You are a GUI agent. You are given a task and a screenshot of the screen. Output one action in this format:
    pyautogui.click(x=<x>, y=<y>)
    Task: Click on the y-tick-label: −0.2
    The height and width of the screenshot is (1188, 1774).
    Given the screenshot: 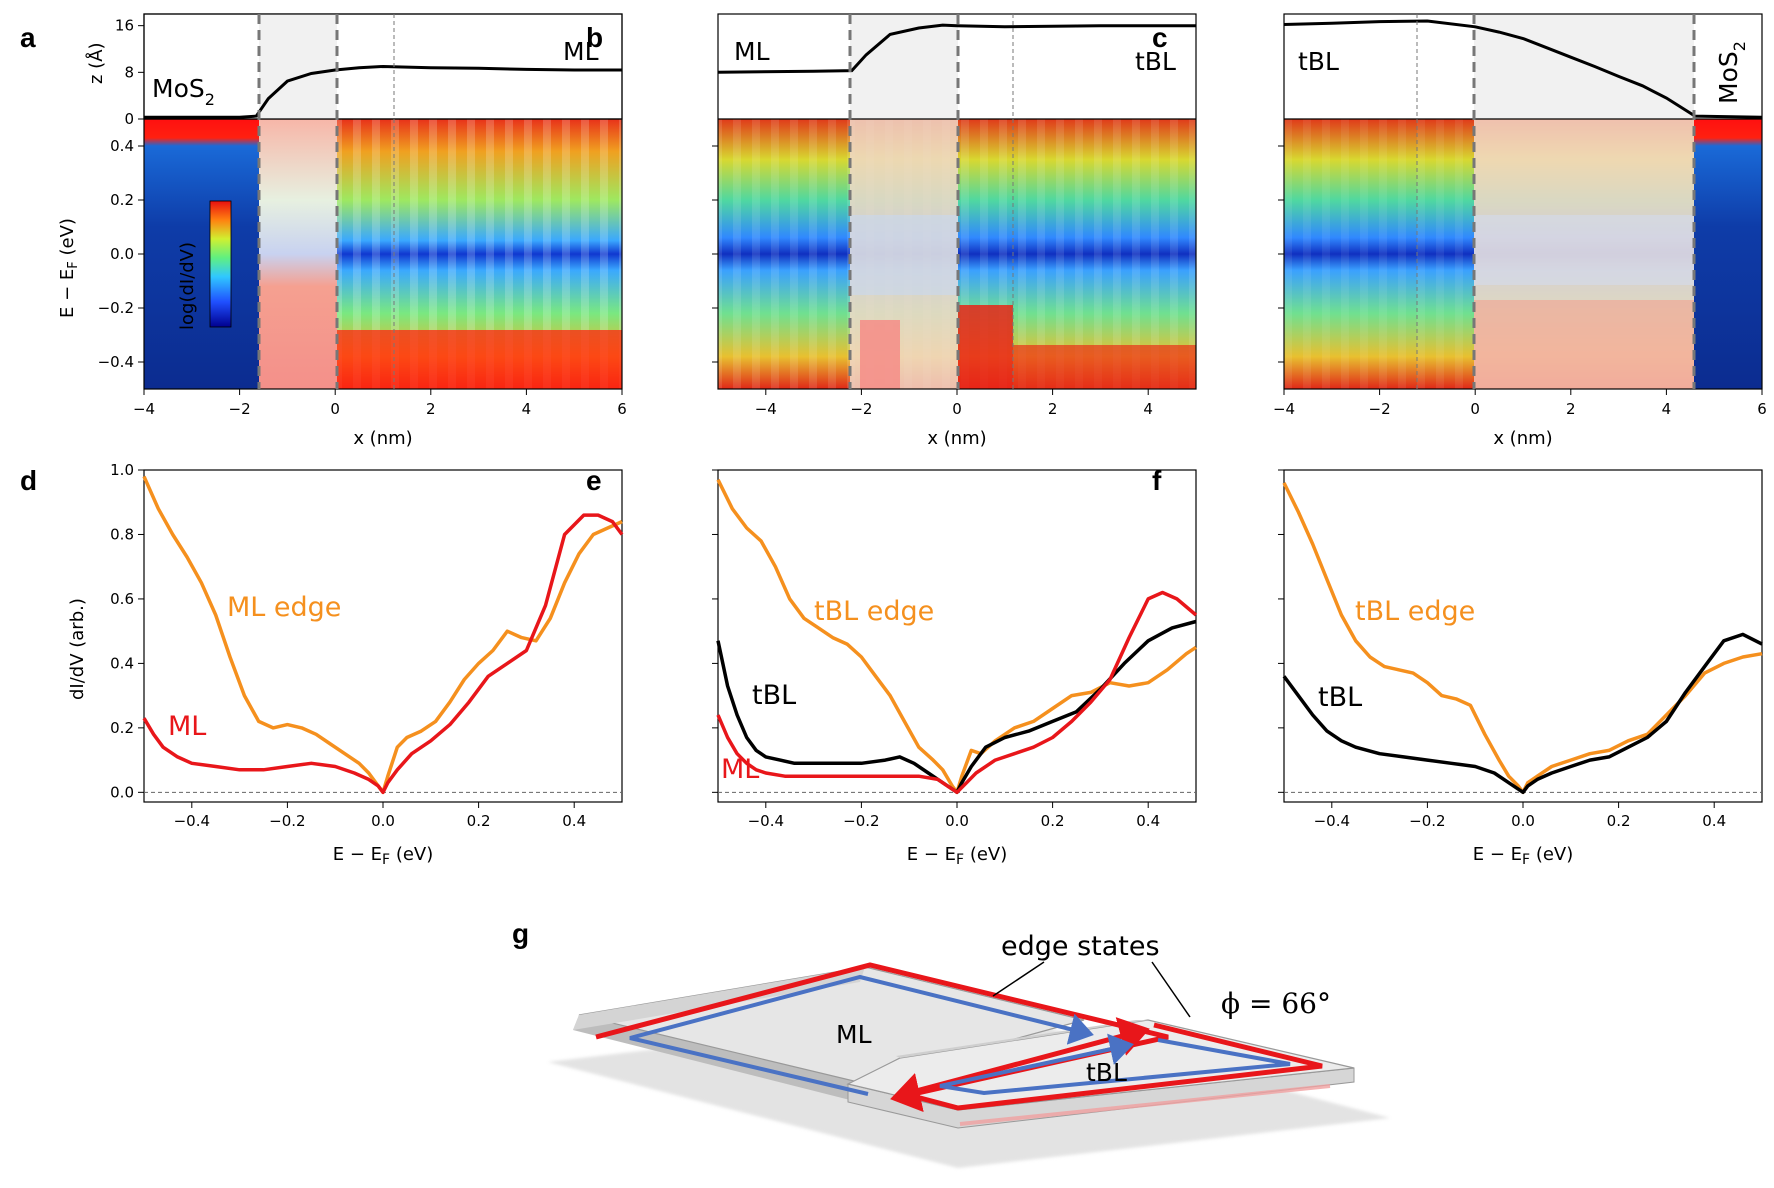 What is the action you would take?
    pyautogui.click(x=116, y=308)
    